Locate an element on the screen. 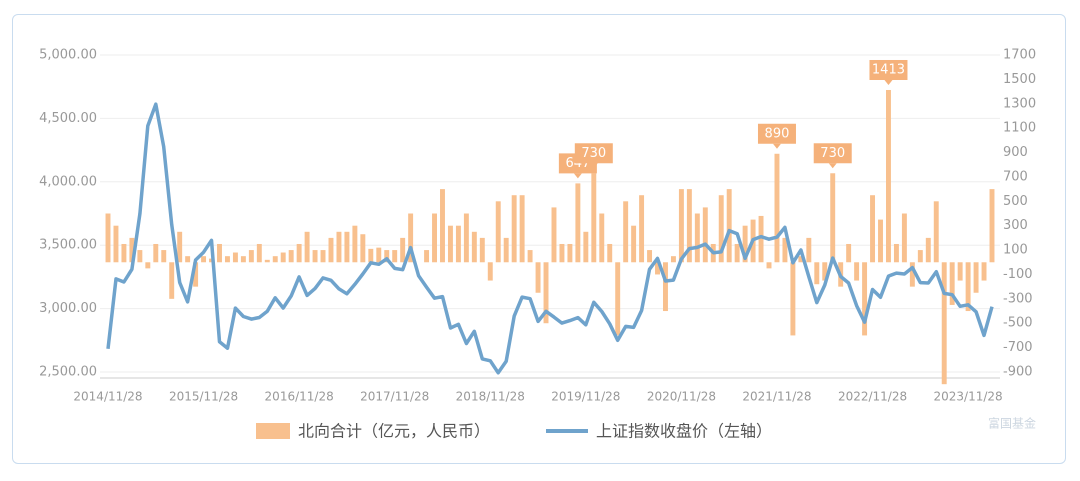 Image resolution: width=1080 pixels, height=481 pixels. x-tick-label: 2023/11/28 is located at coordinates (968, 397).